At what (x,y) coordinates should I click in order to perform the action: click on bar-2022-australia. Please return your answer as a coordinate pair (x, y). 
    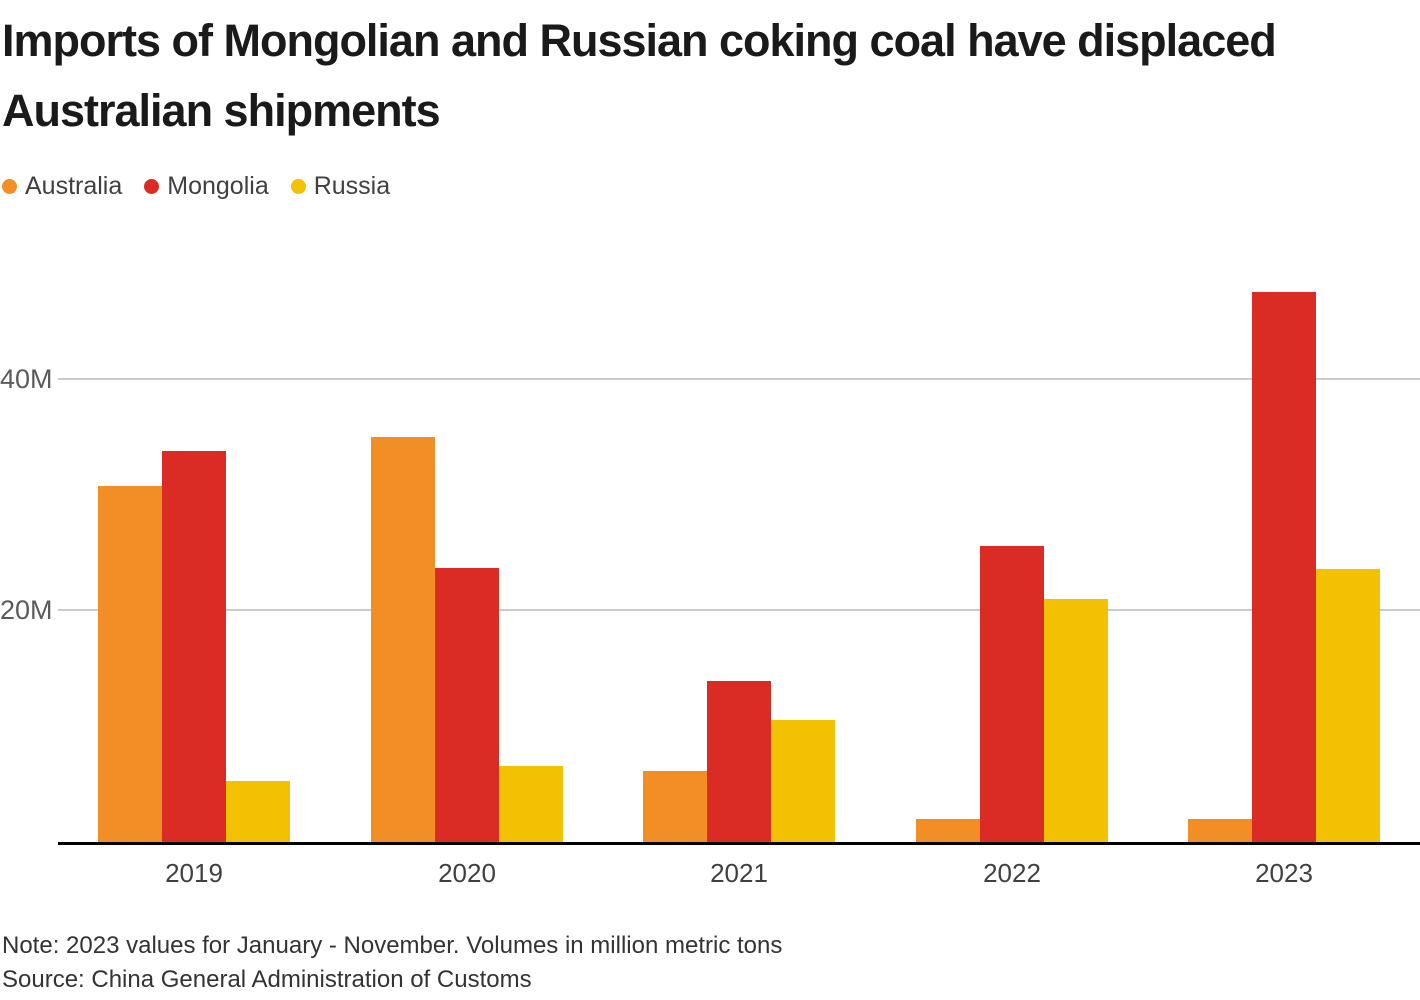
    Looking at the image, I should click on (948, 830).